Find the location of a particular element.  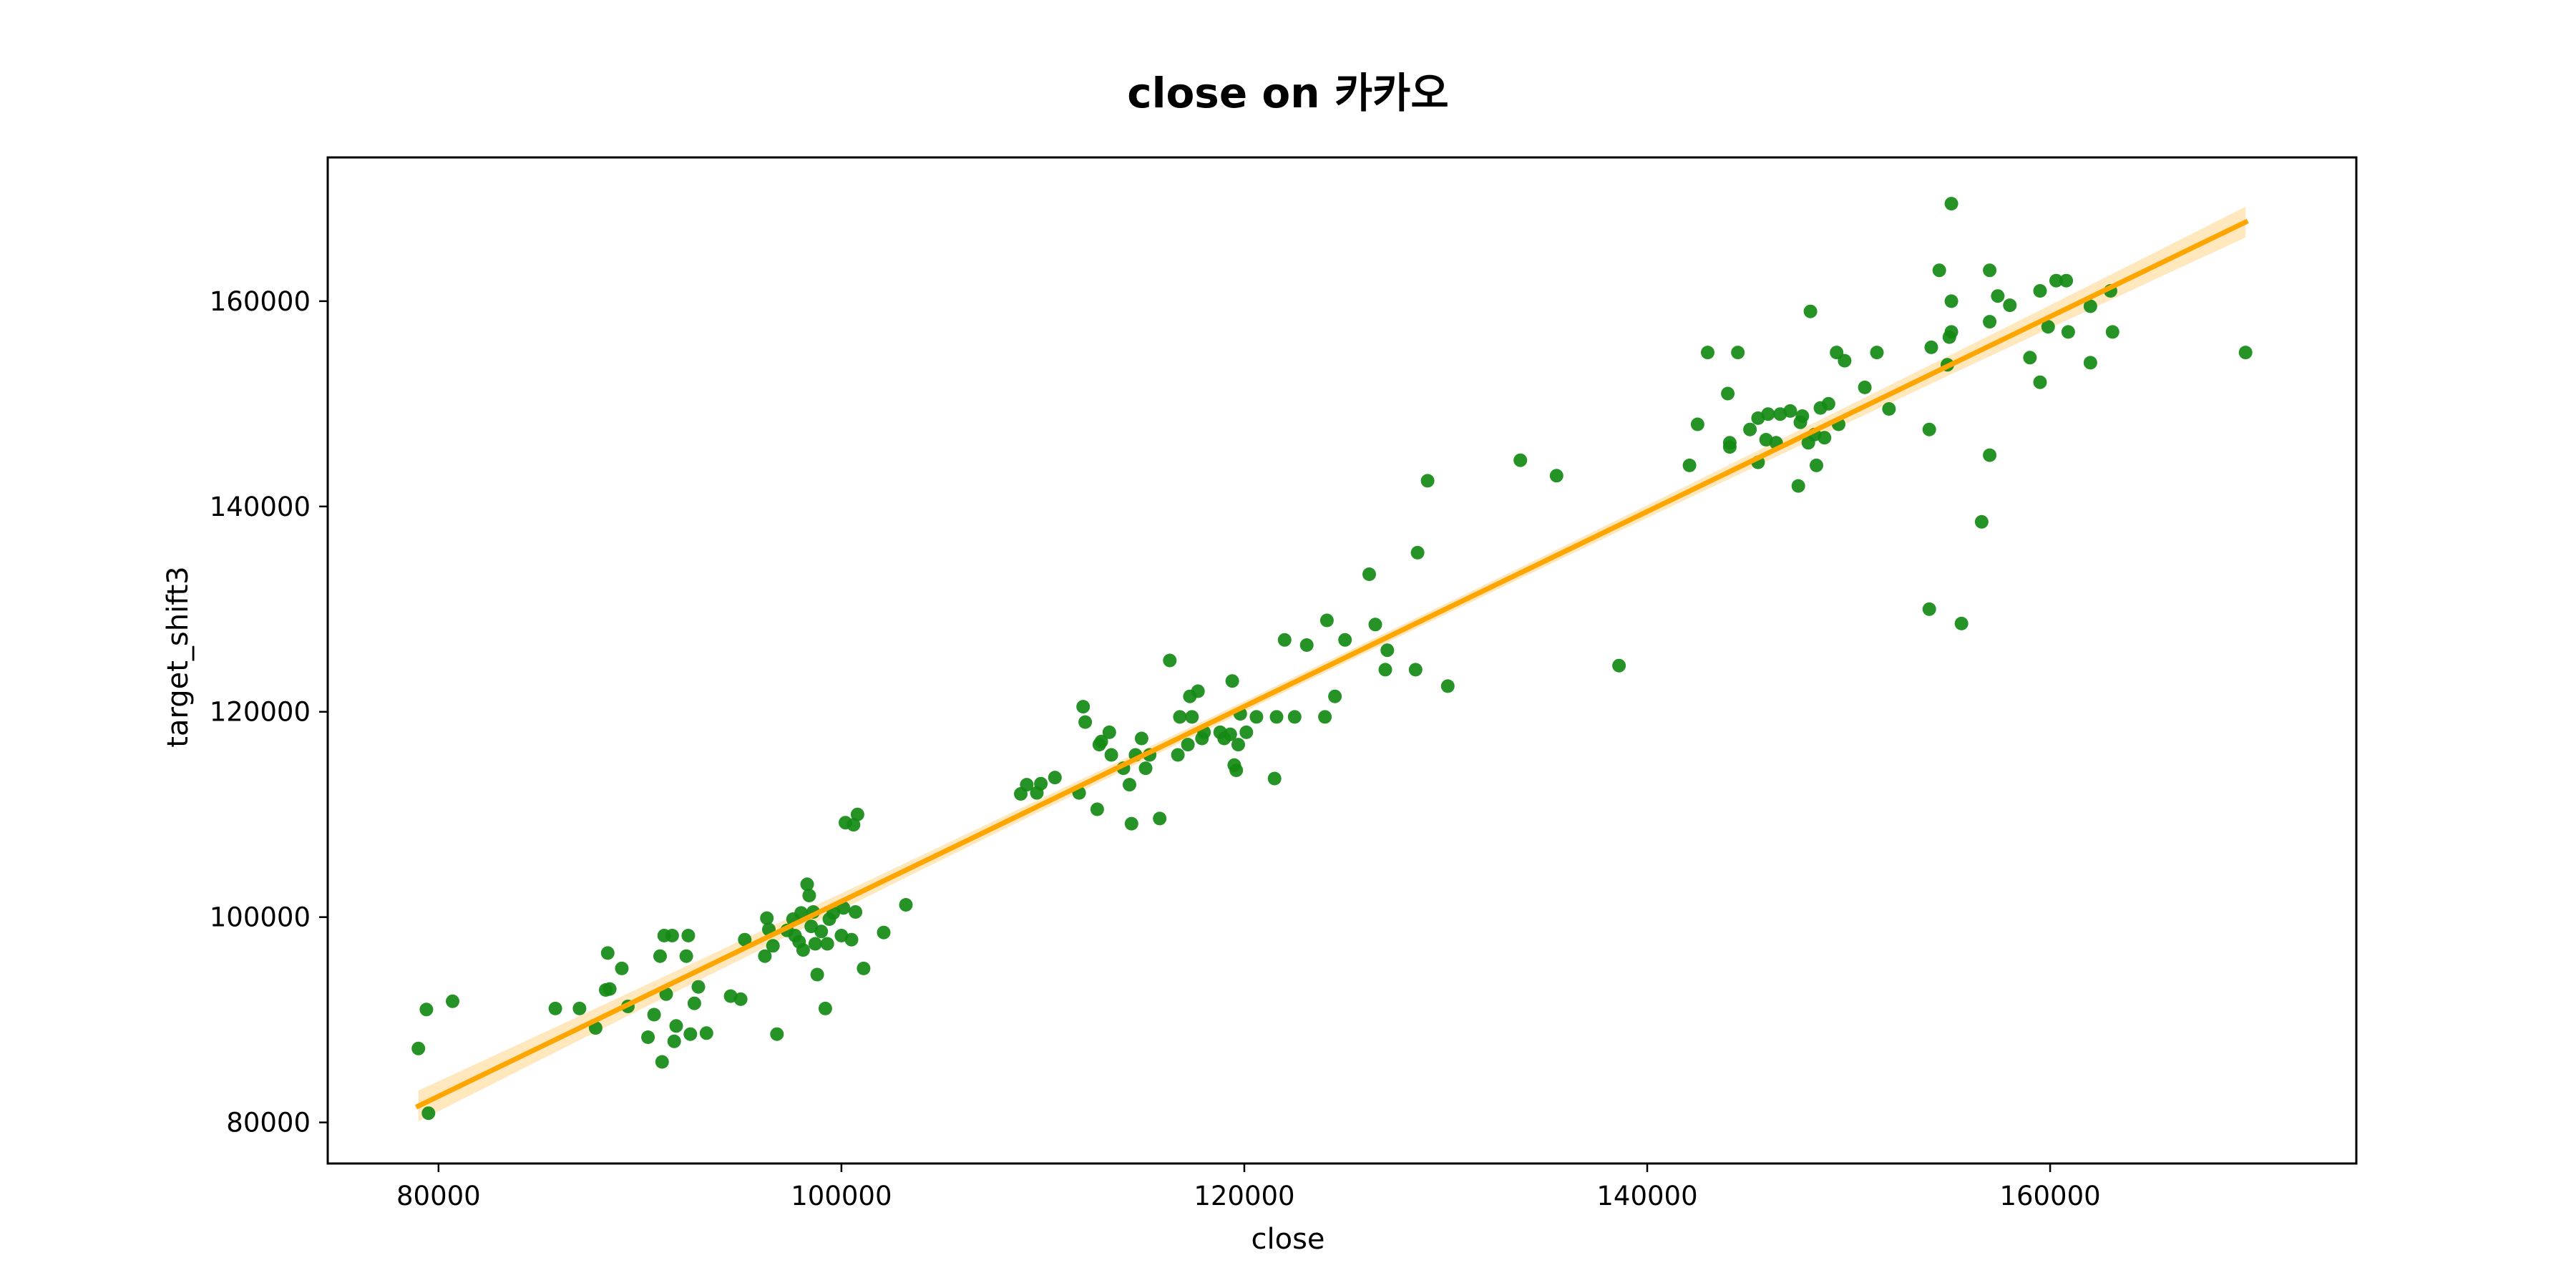

x-tick-label: 140000 is located at coordinates (1646, 1196).